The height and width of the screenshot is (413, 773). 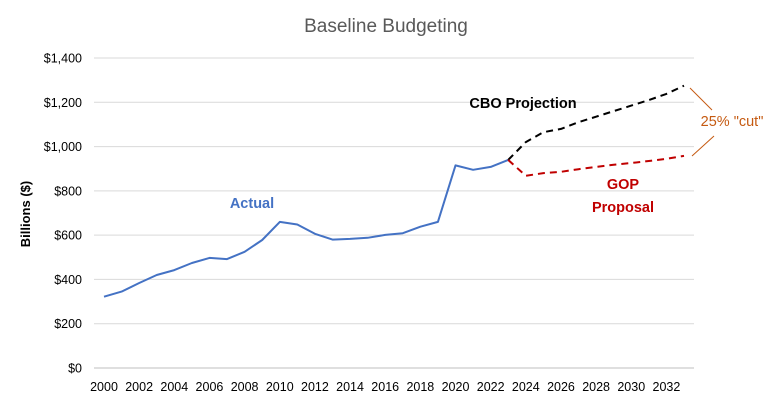 I want to click on x-tick-label: 2022, so click(x=491, y=387).